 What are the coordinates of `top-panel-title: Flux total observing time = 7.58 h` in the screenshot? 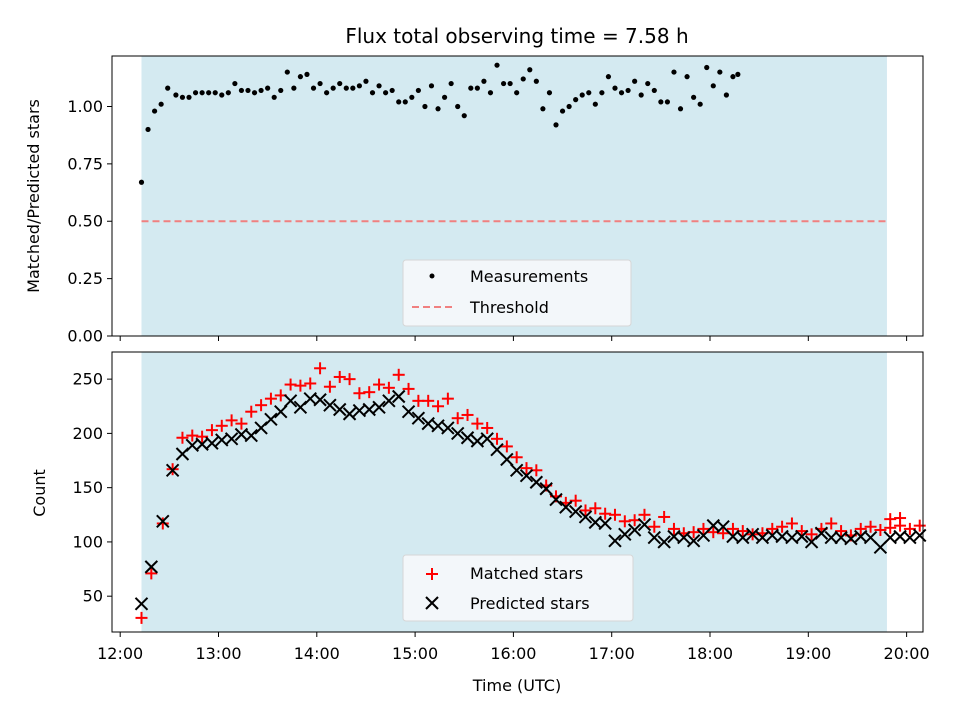 It's located at (516, 36).